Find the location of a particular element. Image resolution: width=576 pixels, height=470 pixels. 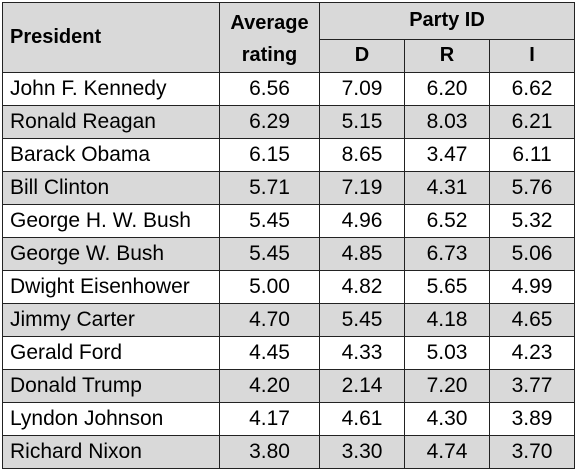

cell-party-r: 6.20 is located at coordinates (447, 88).